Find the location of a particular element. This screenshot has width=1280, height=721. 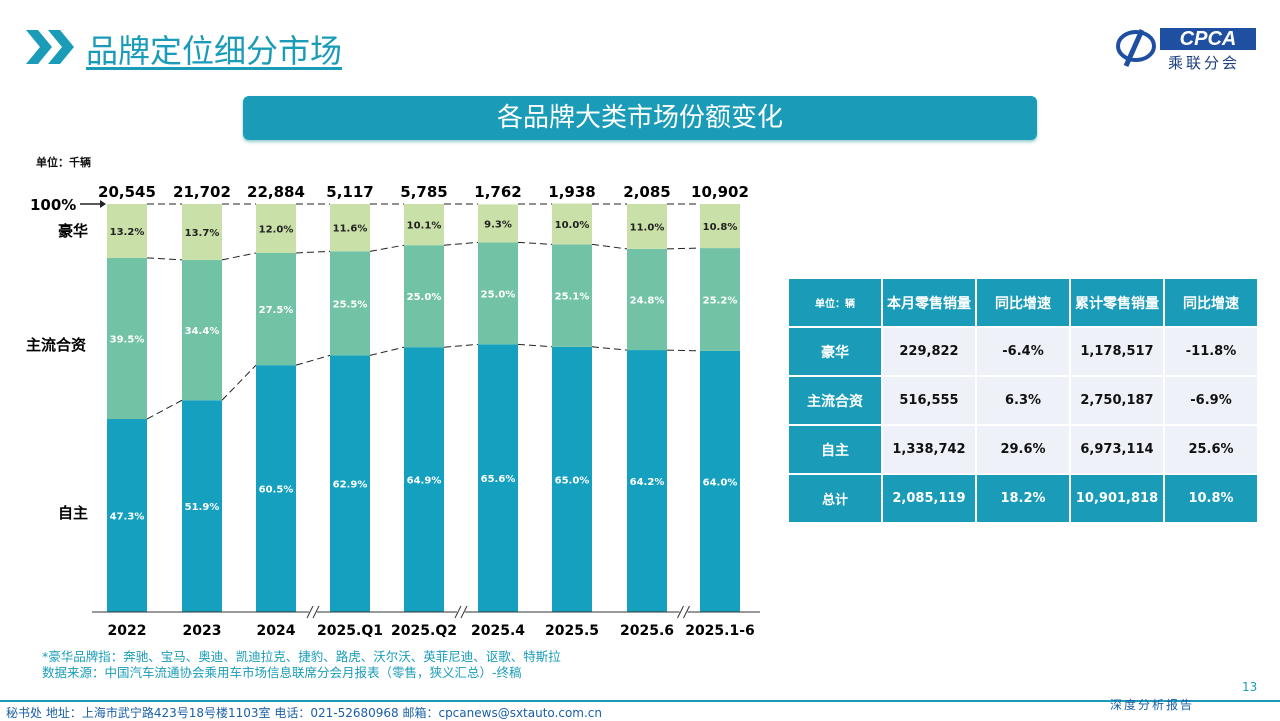

cell: 29.6% is located at coordinates (1023, 449).